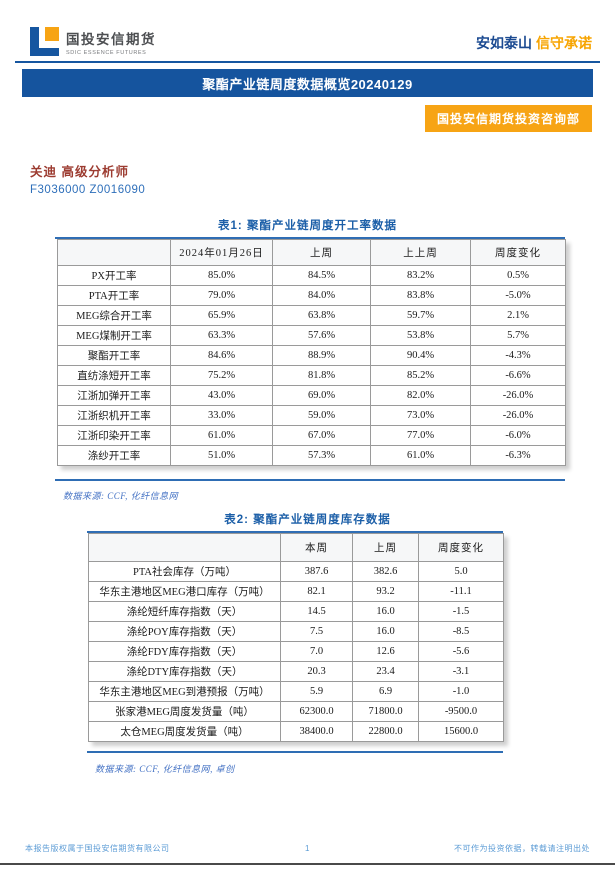 The height and width of the screenshot is (870, 615). Describe the element at coordinates (316, 671) in the screenshot. I see `cell-value: 20.3` at that location.